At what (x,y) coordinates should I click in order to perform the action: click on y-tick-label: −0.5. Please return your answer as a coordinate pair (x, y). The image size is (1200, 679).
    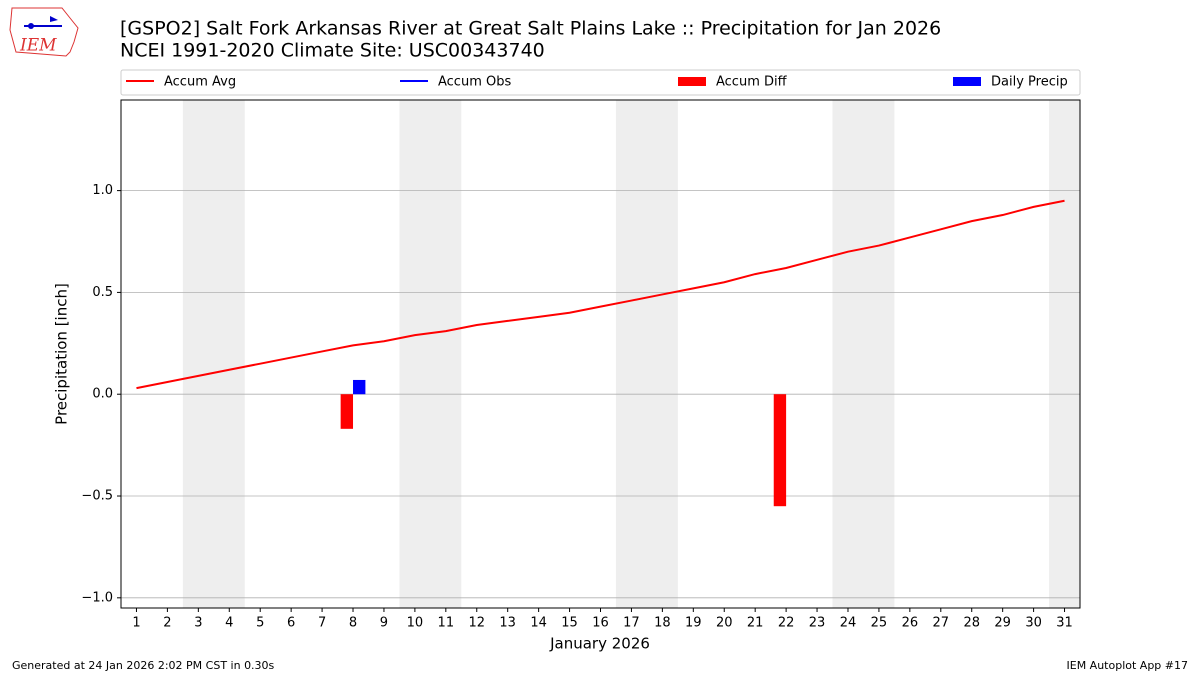
    Looking at the image, I should click on (97, 496).